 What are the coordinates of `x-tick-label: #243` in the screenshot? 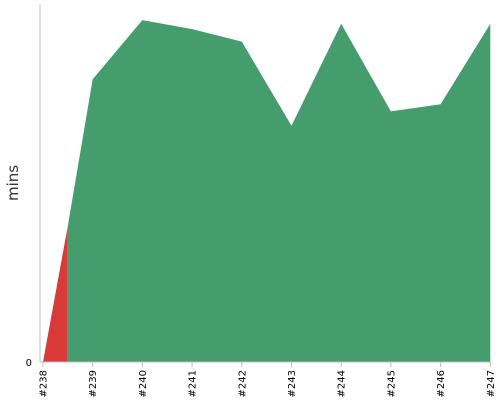 It's located at (292, 383).